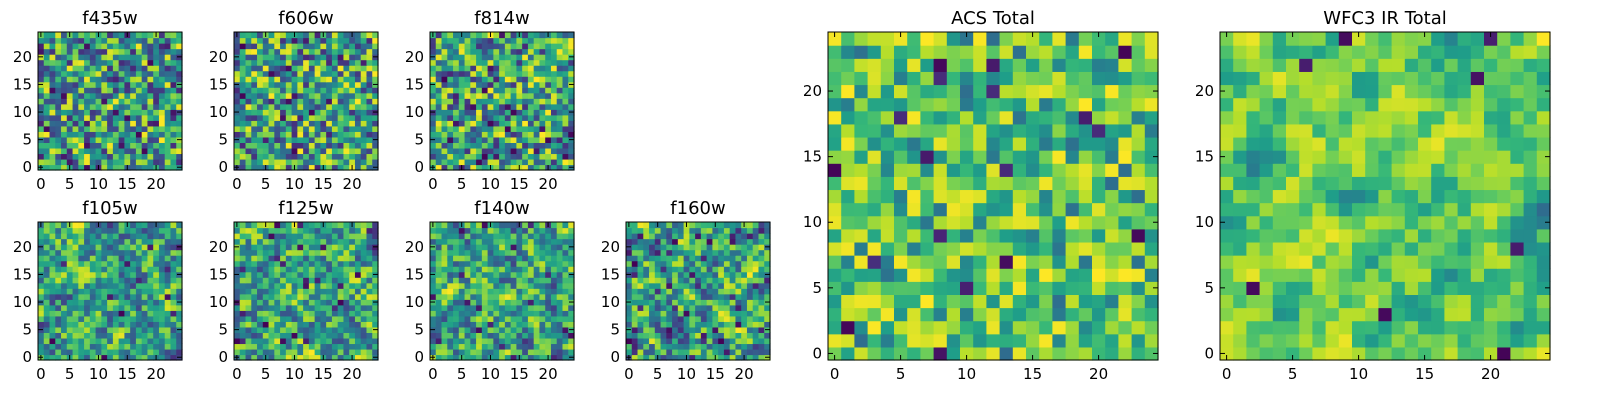 The width and height of the screenshot is (1600, 400). What do you see at coordinates (698, 291) in the screenshot?
I see `plot-frame` at bounding box center [698, 291].